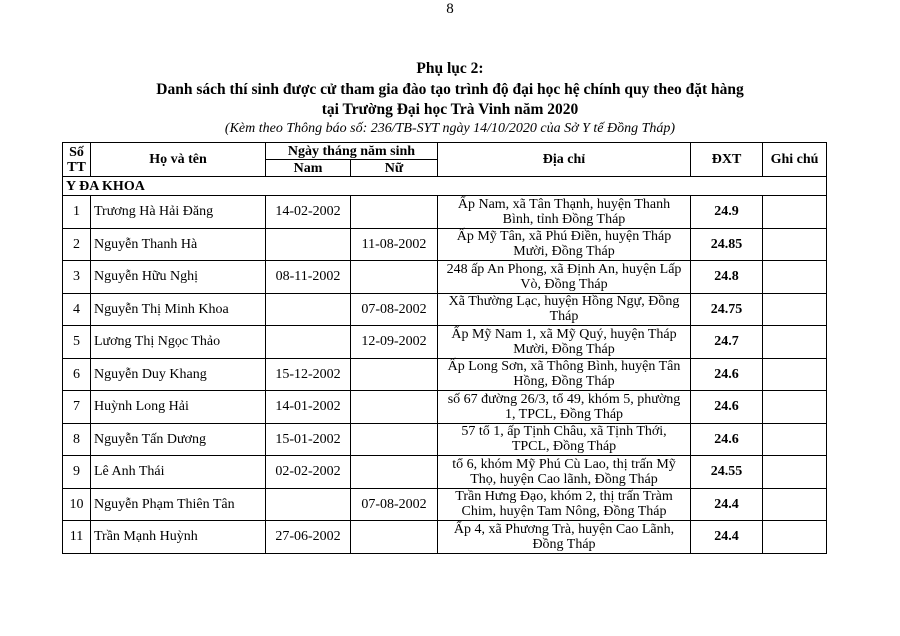 This screenshot has width=900, height=636. What do you see at coordinates (178, 374) in the screenshot?
I see `cell-name: Nguyễn Duy Khang` at bounding box center [178, 374].